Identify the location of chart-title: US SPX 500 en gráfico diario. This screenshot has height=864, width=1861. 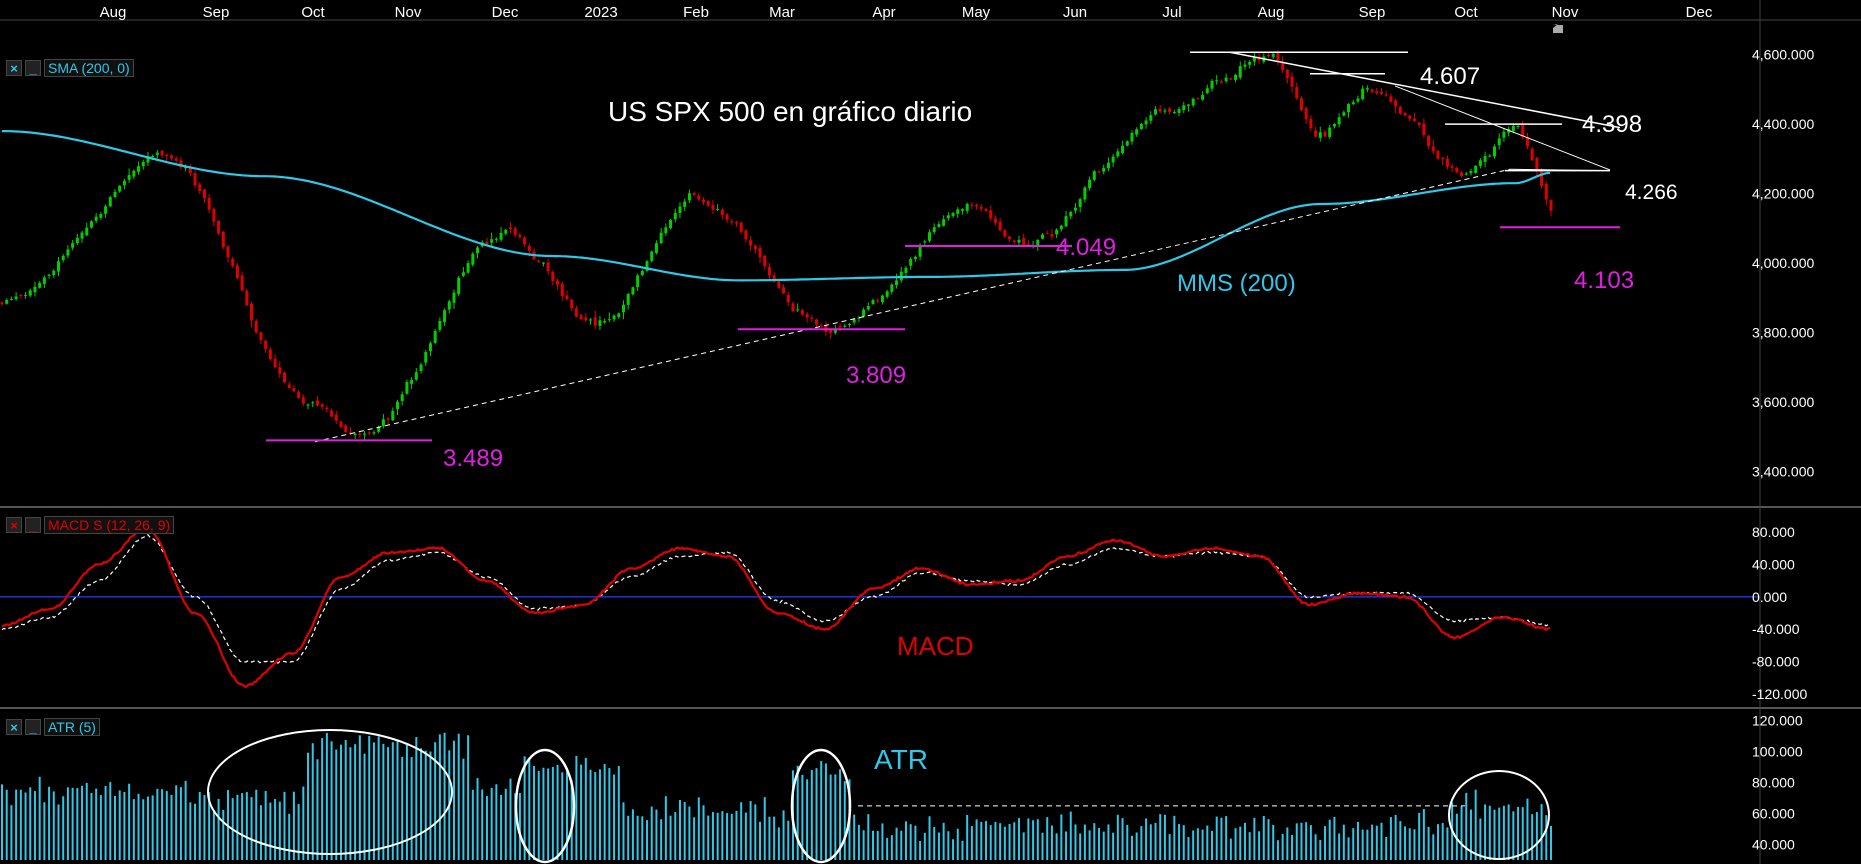
(790, 111).